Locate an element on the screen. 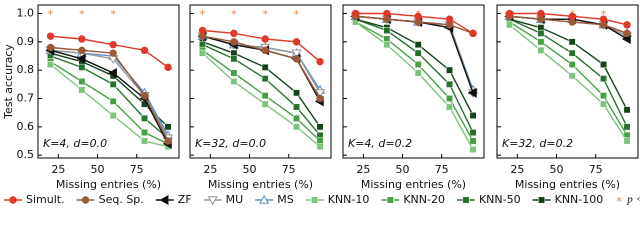  legend-significance: p < 0.05 is located at coordinates (633, 200).